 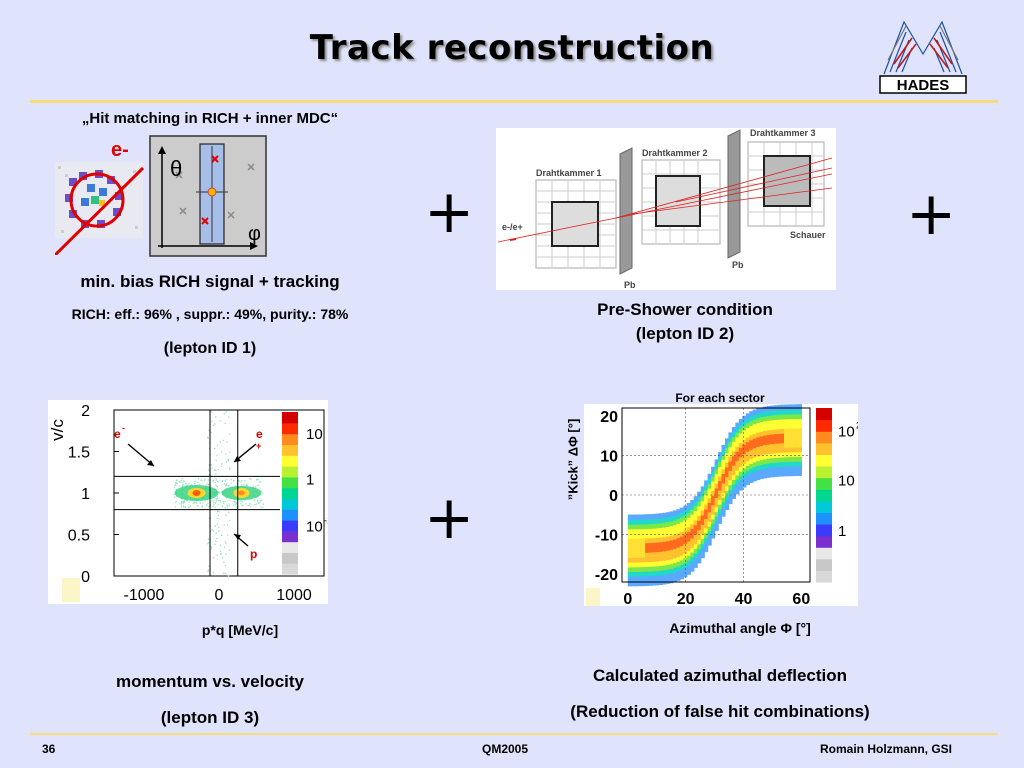 What do you see at coordinates (573, 459) in the screenshot?
I see `kp-ylabel-text: ”Kick” ΔΦ [°]` at bounding box center [573, 459].